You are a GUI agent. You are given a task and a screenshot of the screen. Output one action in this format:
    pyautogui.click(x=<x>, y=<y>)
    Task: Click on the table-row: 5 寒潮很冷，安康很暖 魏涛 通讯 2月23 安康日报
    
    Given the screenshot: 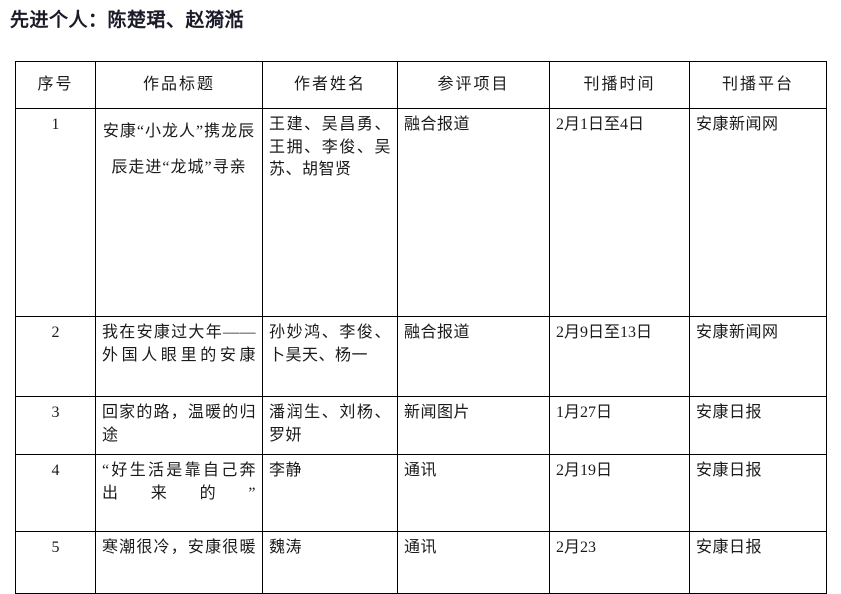 What is the action you would take?
    pyautogui.click(x=421, y=562)
    